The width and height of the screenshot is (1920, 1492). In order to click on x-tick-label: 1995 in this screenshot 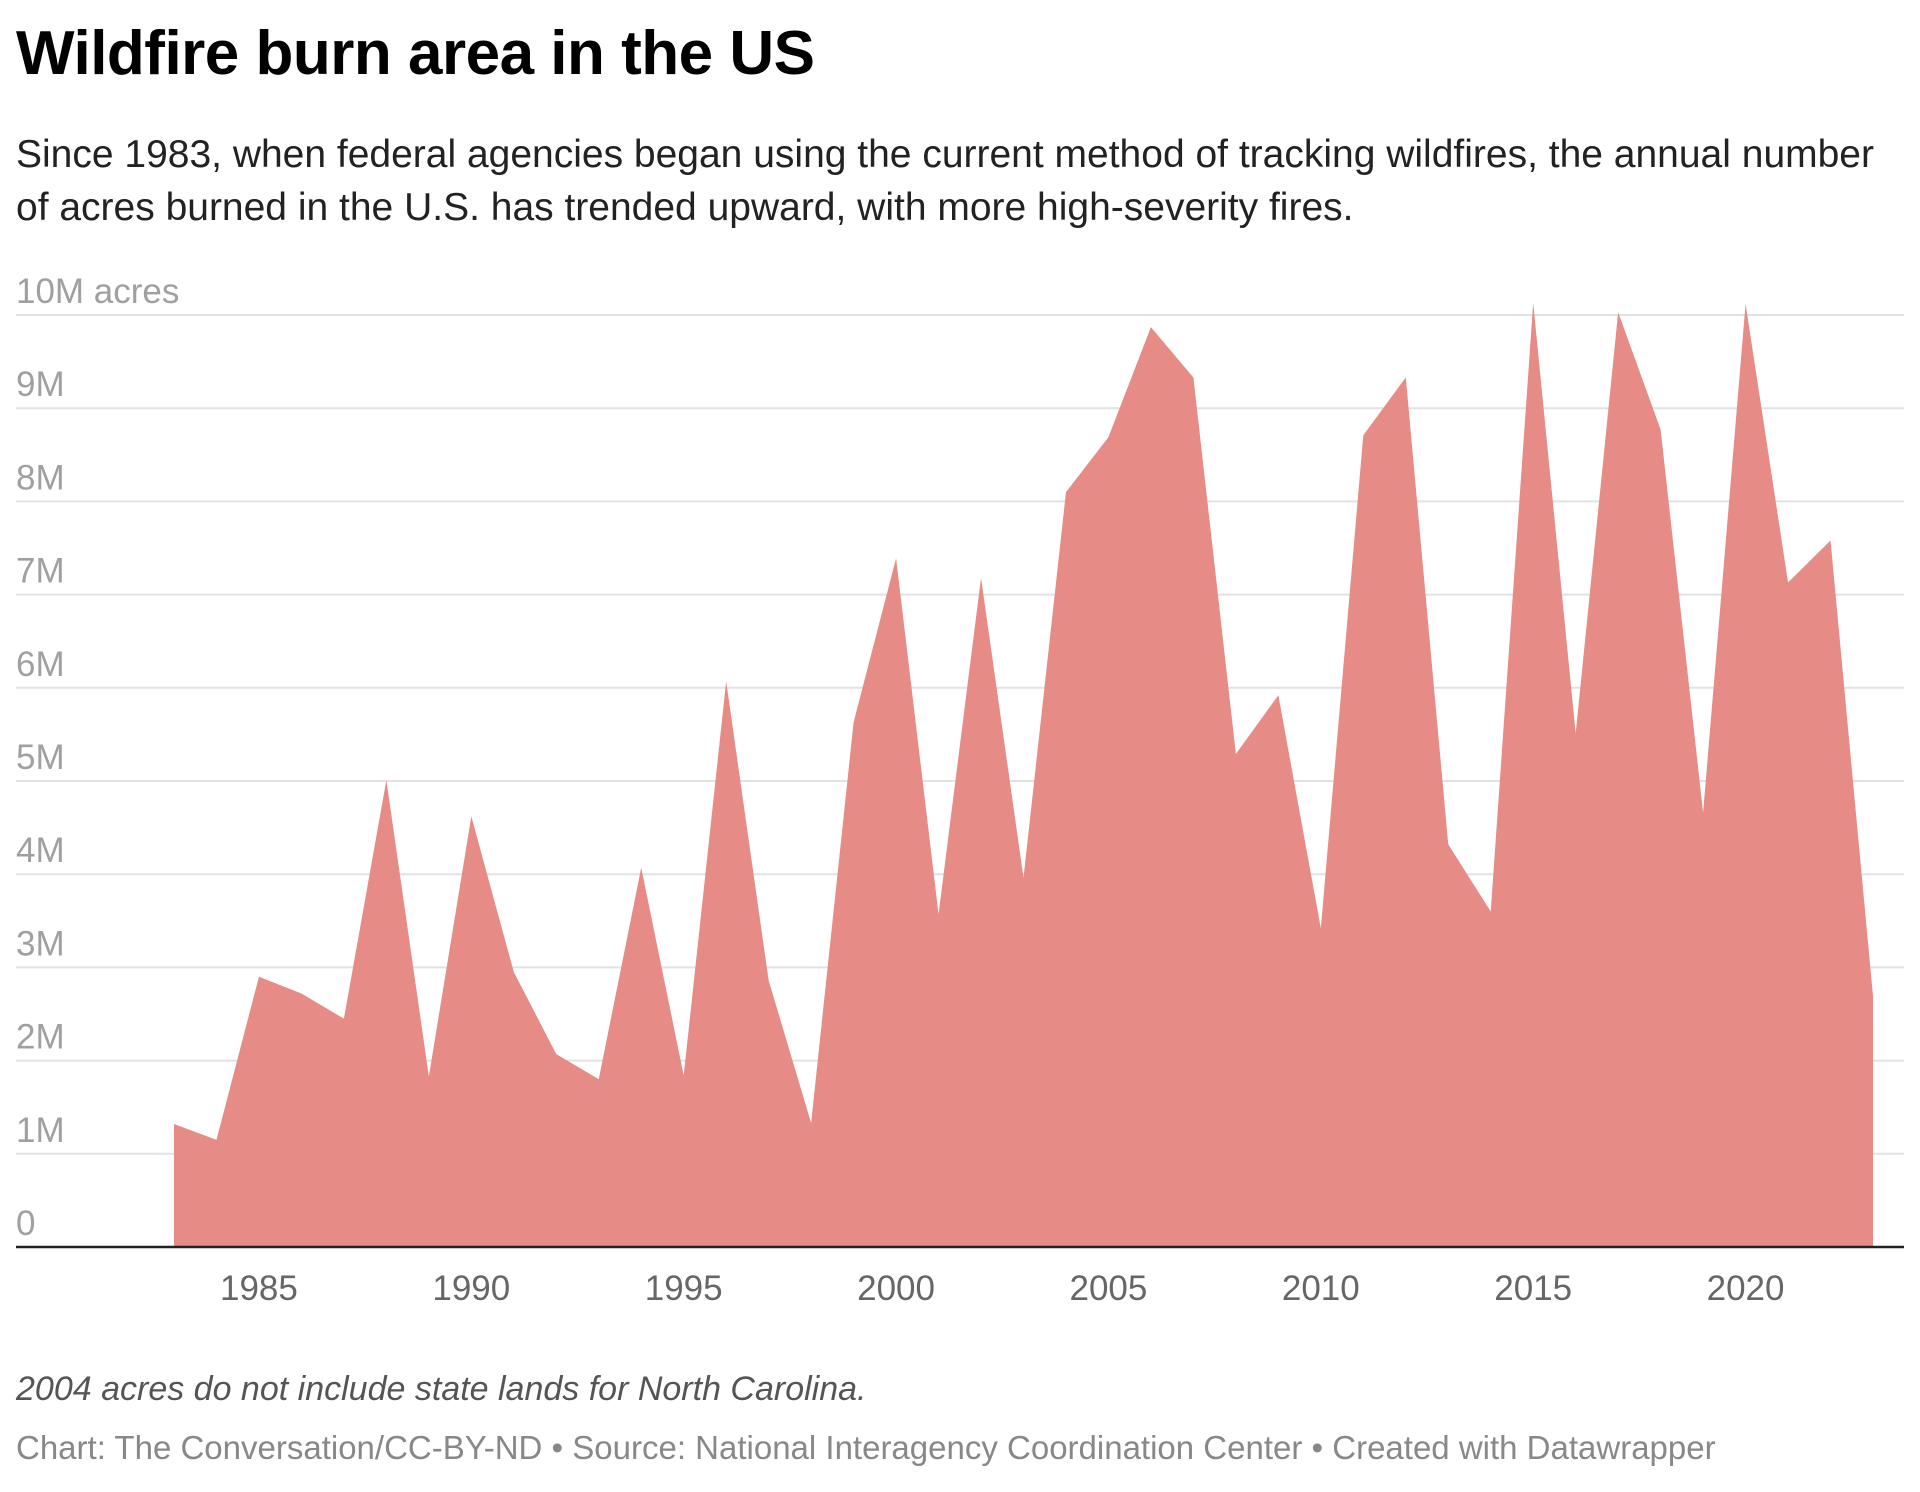, I will do `click(684, 1288)`.